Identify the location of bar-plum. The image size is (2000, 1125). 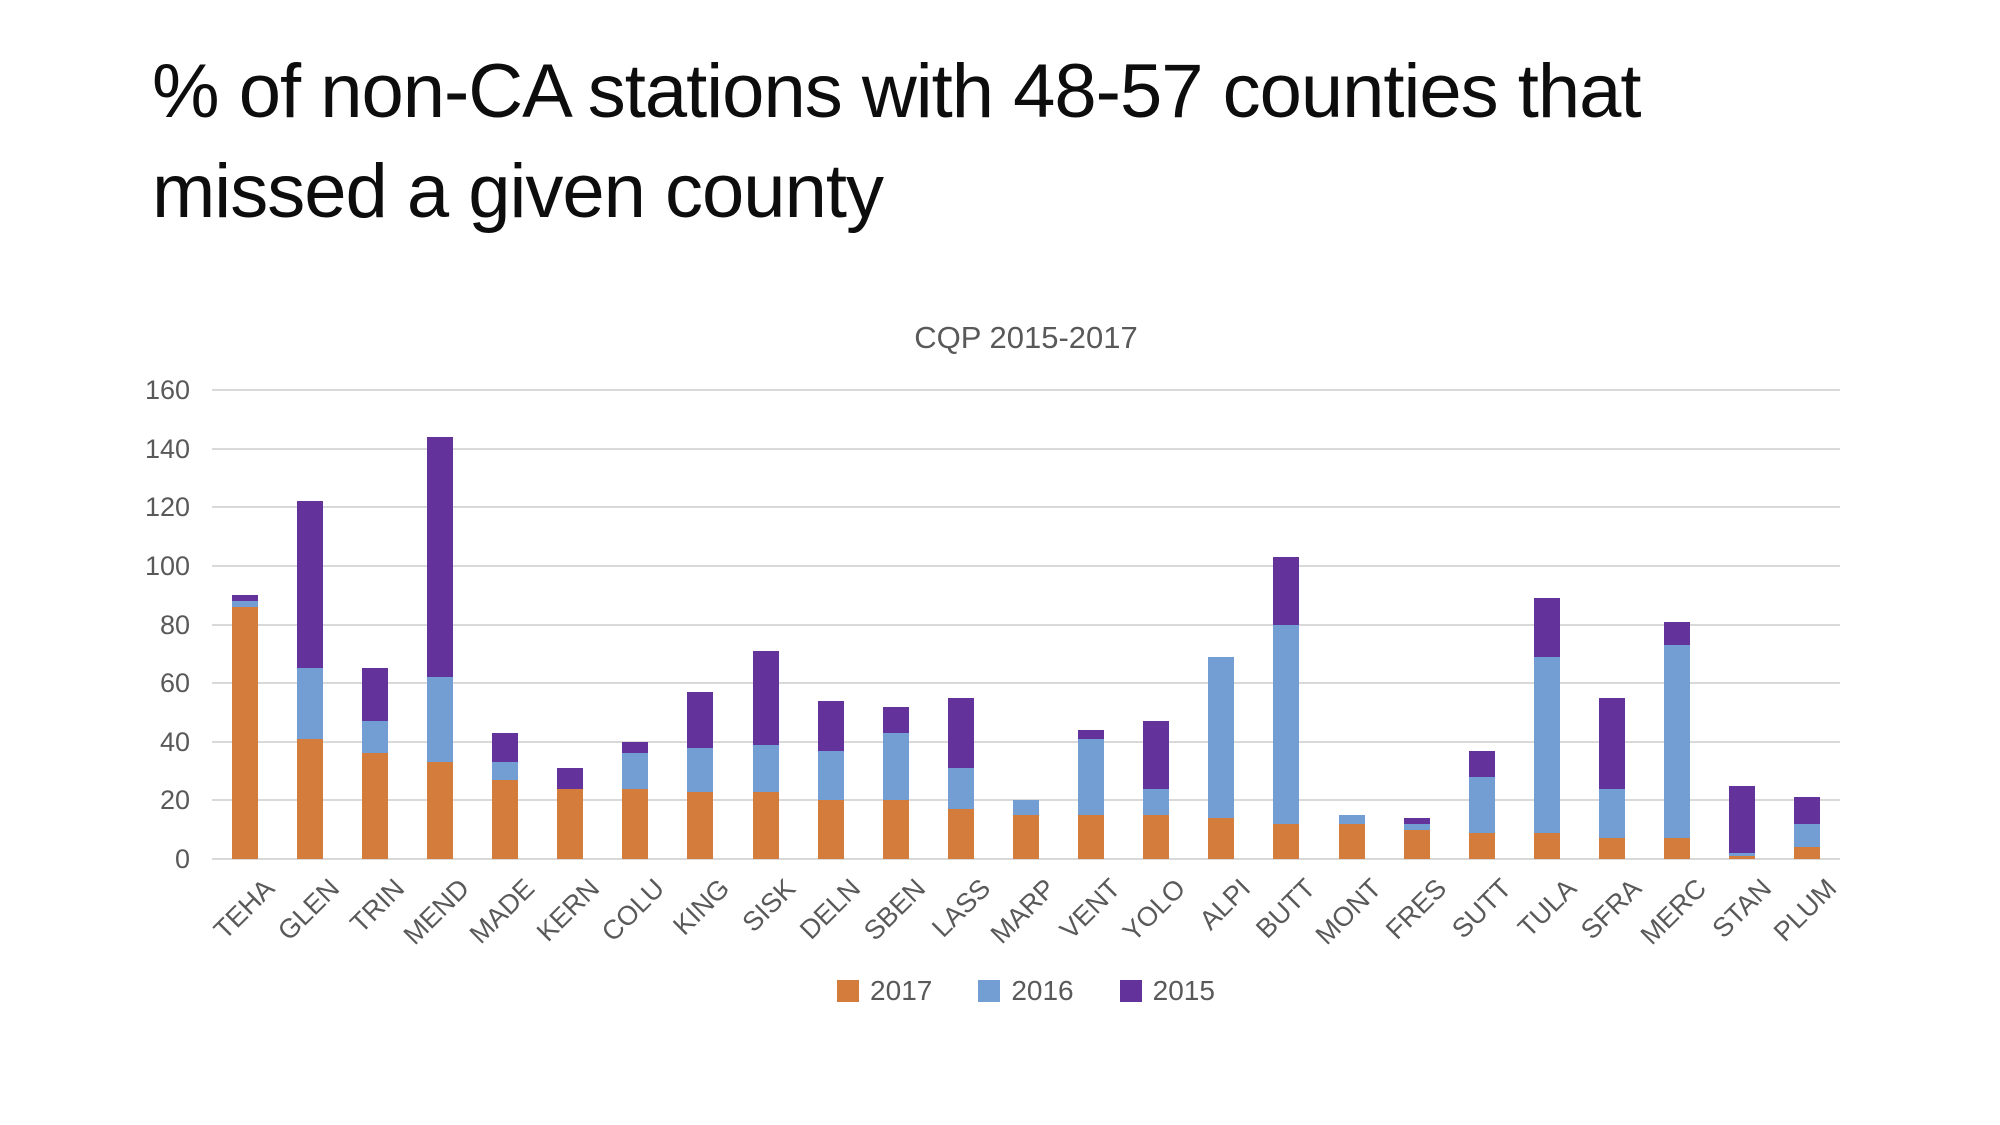
(1807, 624).